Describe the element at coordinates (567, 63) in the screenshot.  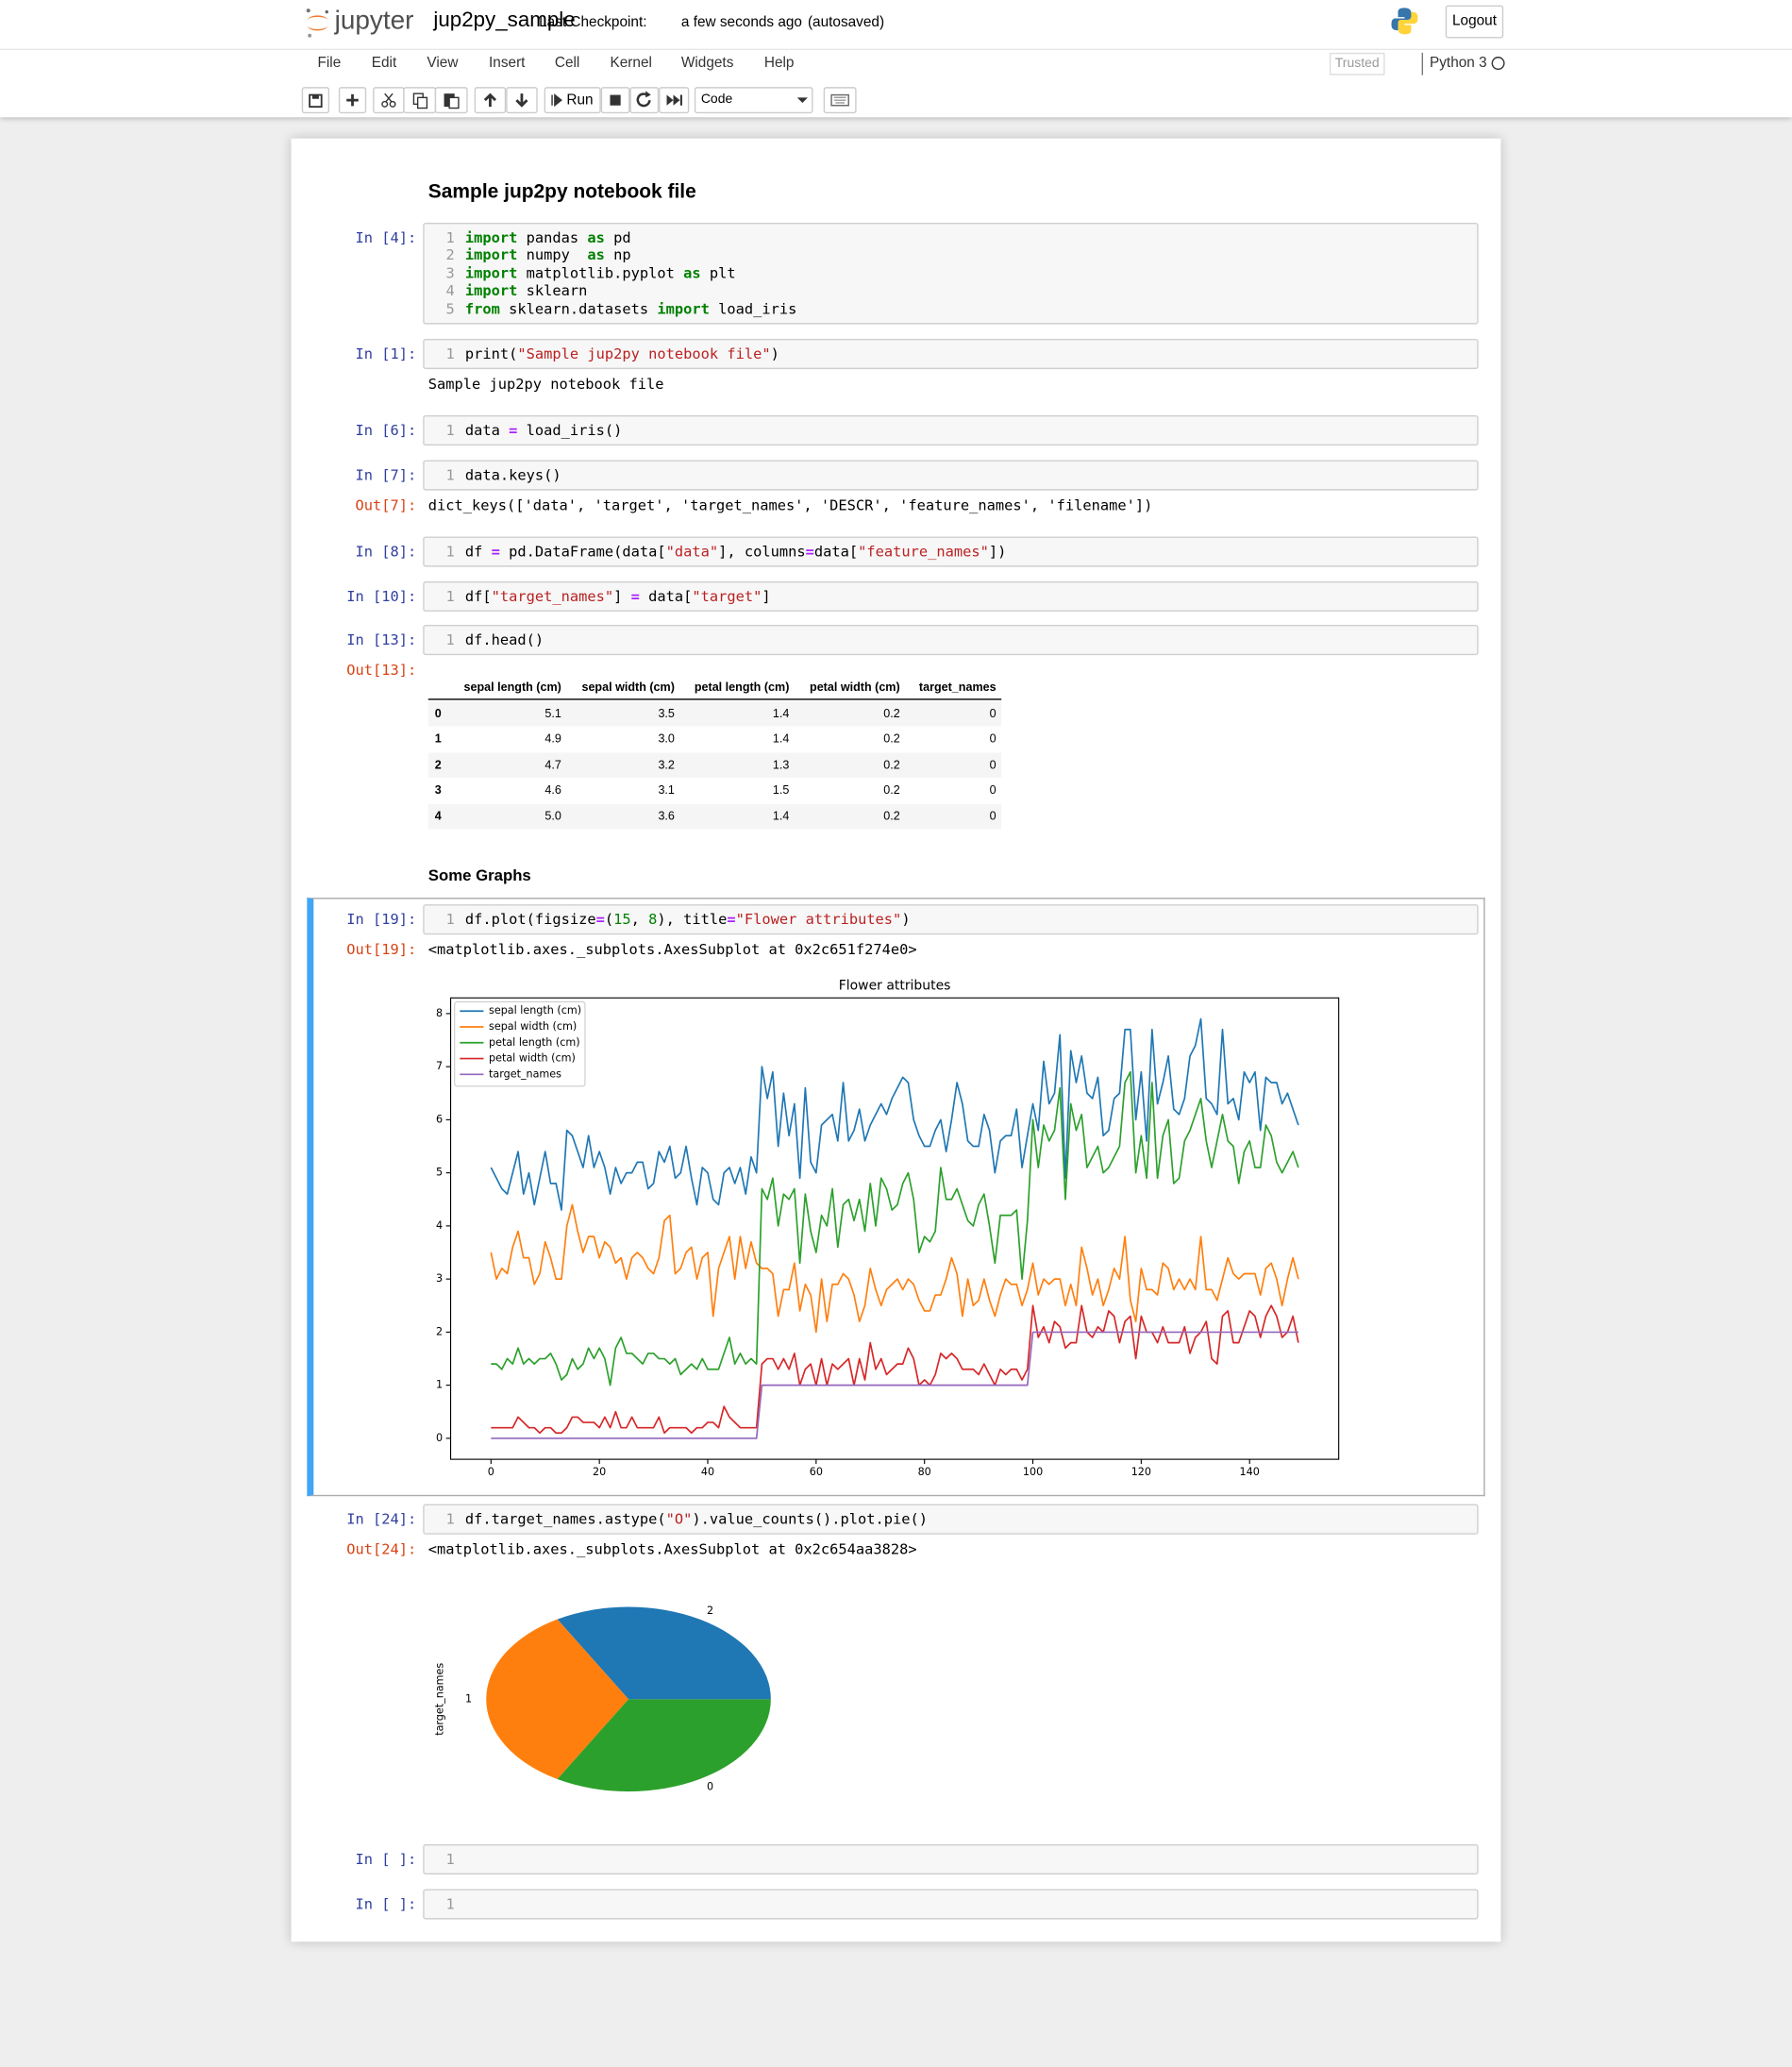
I see `menu-item: Cell` at that location.